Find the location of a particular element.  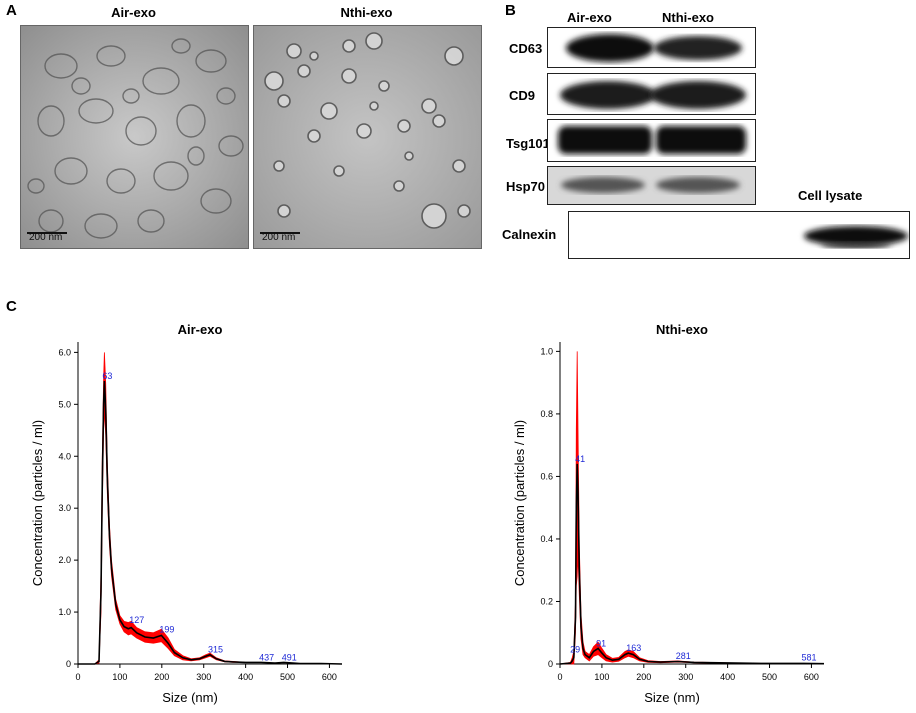

panel-b-letter: B is located at coordinates (510, 10).